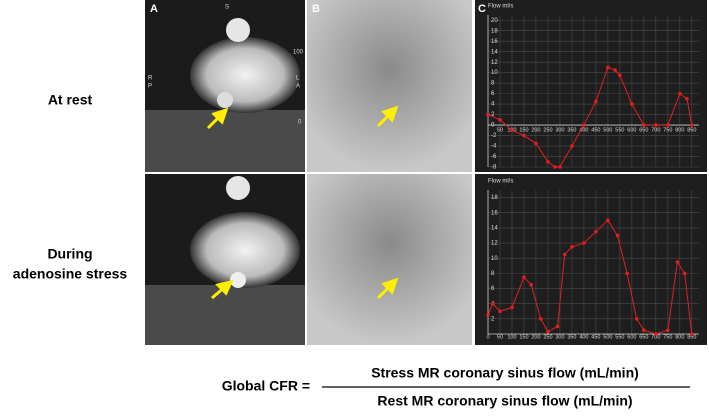 The width and height of the screenshot is (709, 417). I want to click on x-tick-label: 250, so click(547, 131).